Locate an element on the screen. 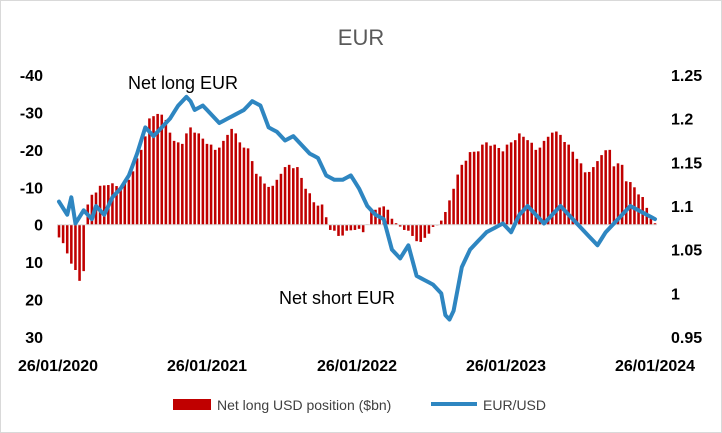 This screenshot has width=722, height=433. left-tick-label: -30 is located at coordinates (31, 113).